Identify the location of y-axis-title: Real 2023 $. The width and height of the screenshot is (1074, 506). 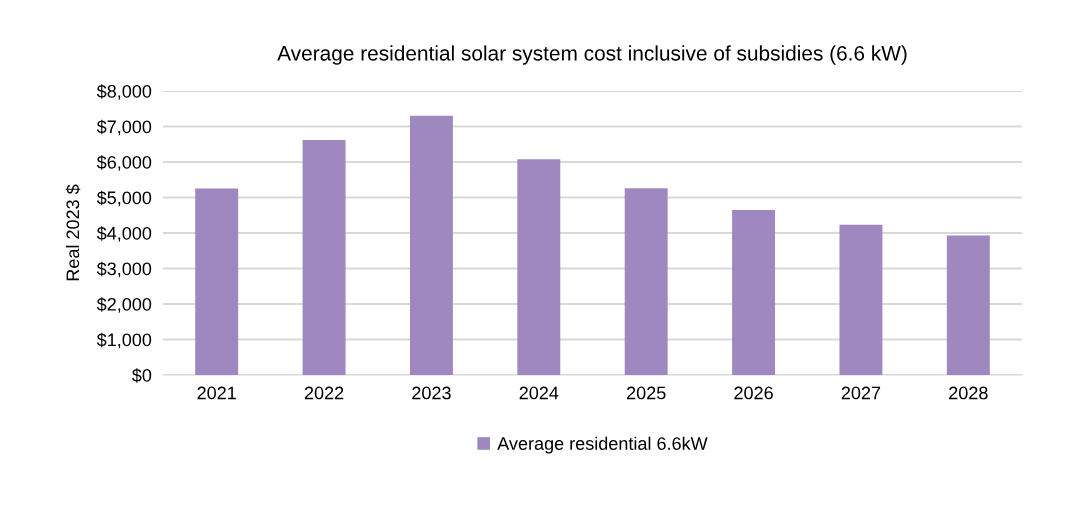
(73, 232).